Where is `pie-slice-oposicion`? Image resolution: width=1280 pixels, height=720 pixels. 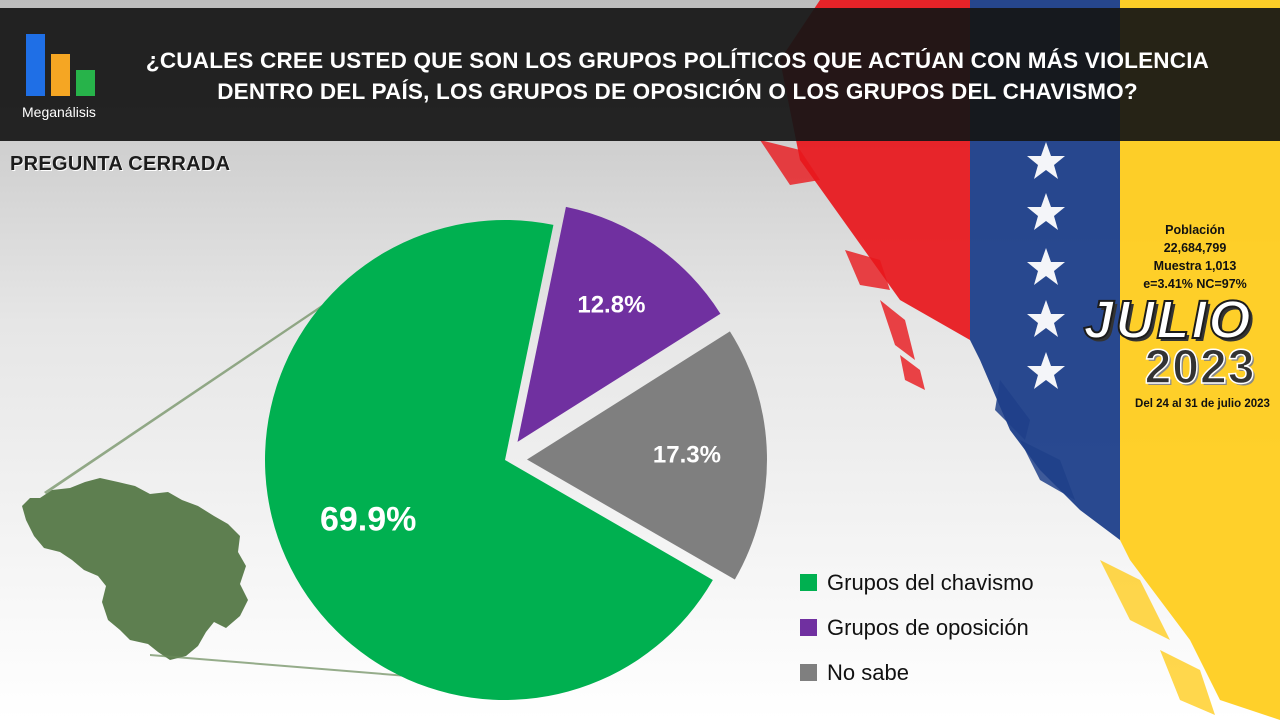 pie-slice-oposicion is located at coordinates (619, 324).